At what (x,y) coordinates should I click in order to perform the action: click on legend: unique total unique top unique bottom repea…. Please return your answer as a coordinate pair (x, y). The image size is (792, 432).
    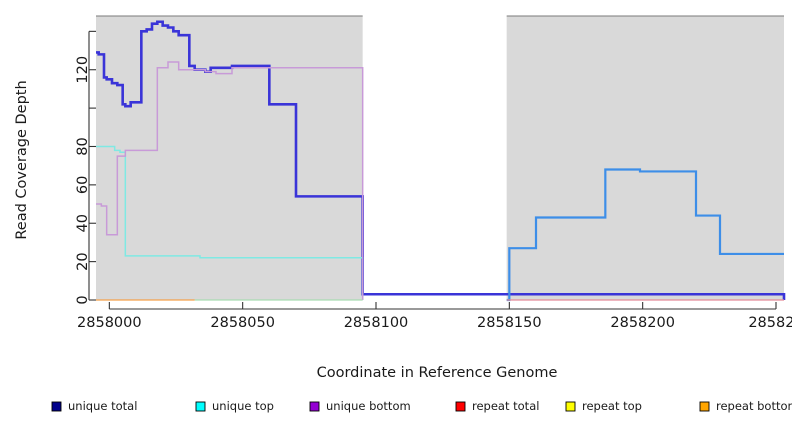
    Looking at the image, I should click on (421, 406).